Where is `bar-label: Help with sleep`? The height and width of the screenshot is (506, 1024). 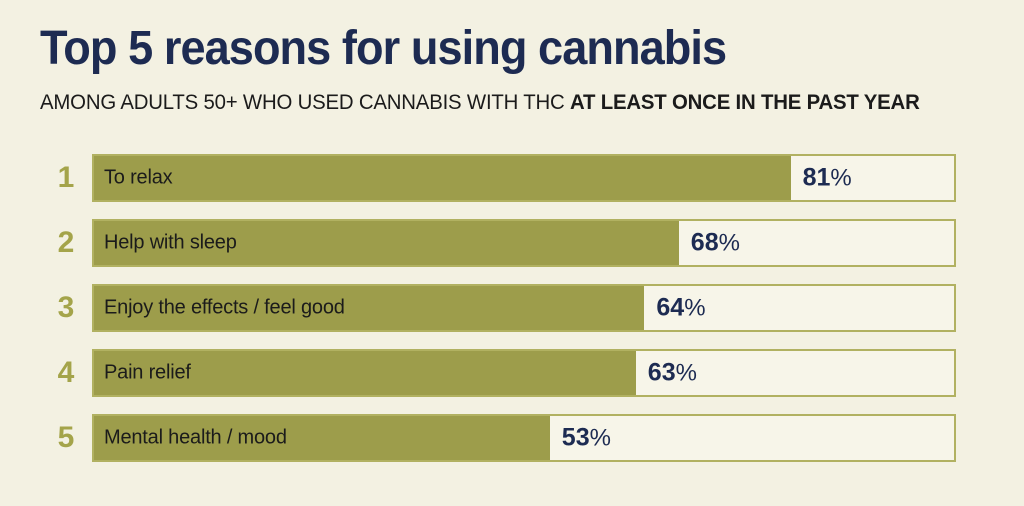 bar-label: Help with sleep is located at coordinates (170, 242).